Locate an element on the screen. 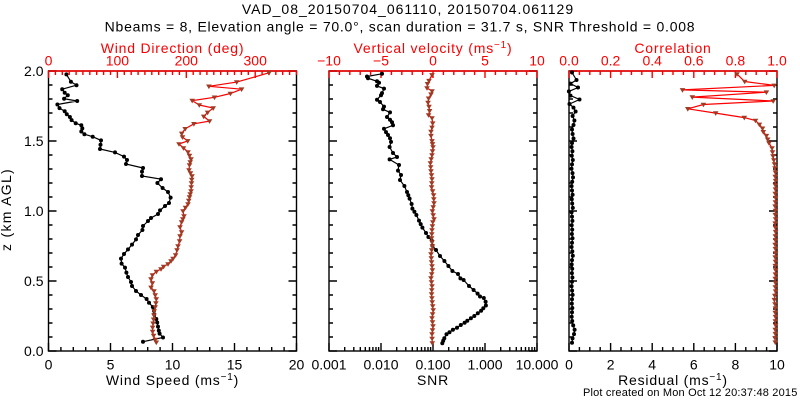  svg-text: 2 is located at coordinates (611, 365).